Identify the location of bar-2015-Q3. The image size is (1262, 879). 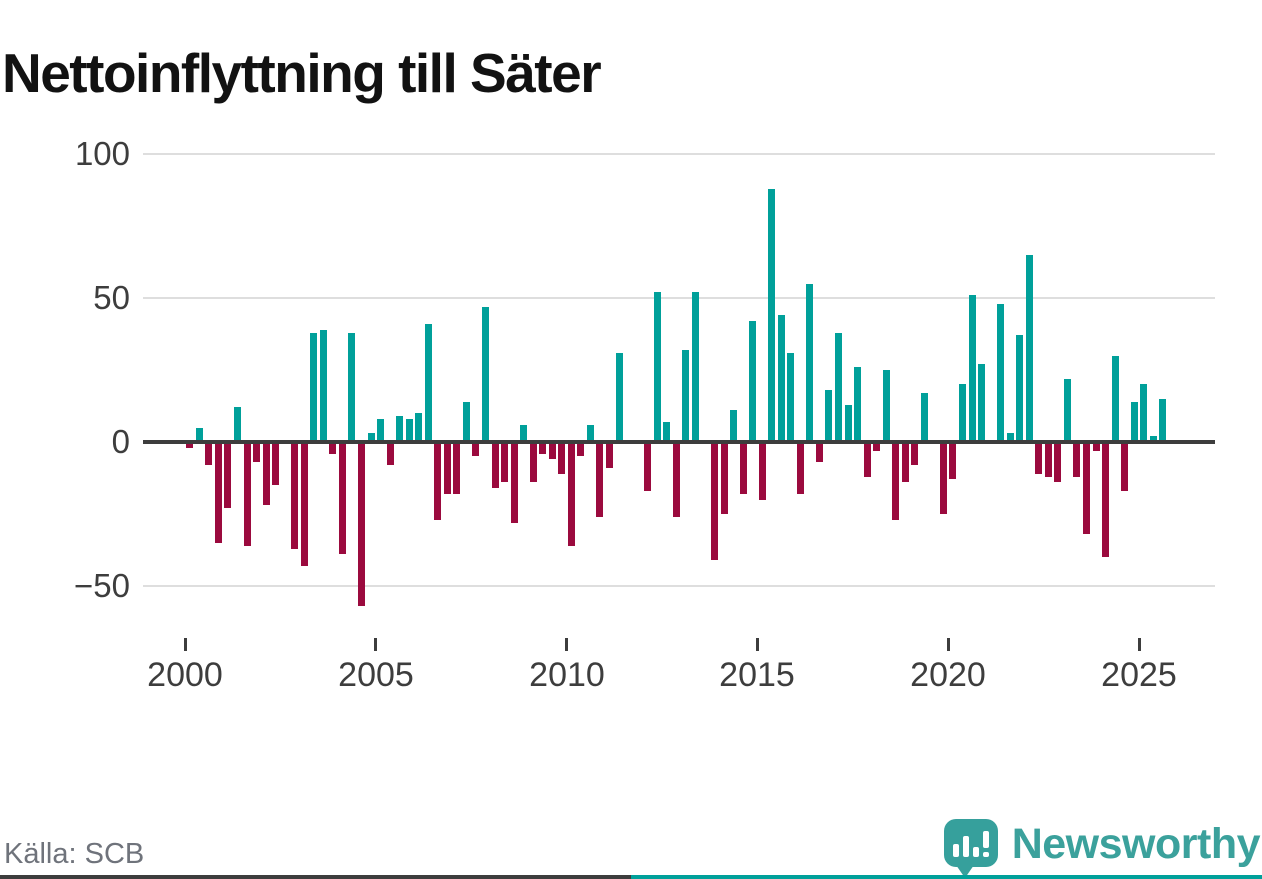
(781, 378).